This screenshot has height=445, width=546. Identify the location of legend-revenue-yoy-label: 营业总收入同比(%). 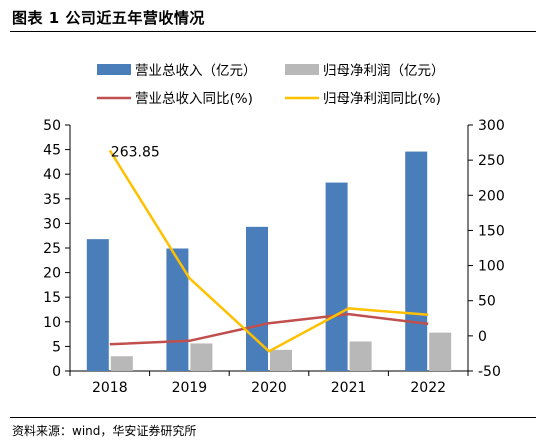
(194, 99).